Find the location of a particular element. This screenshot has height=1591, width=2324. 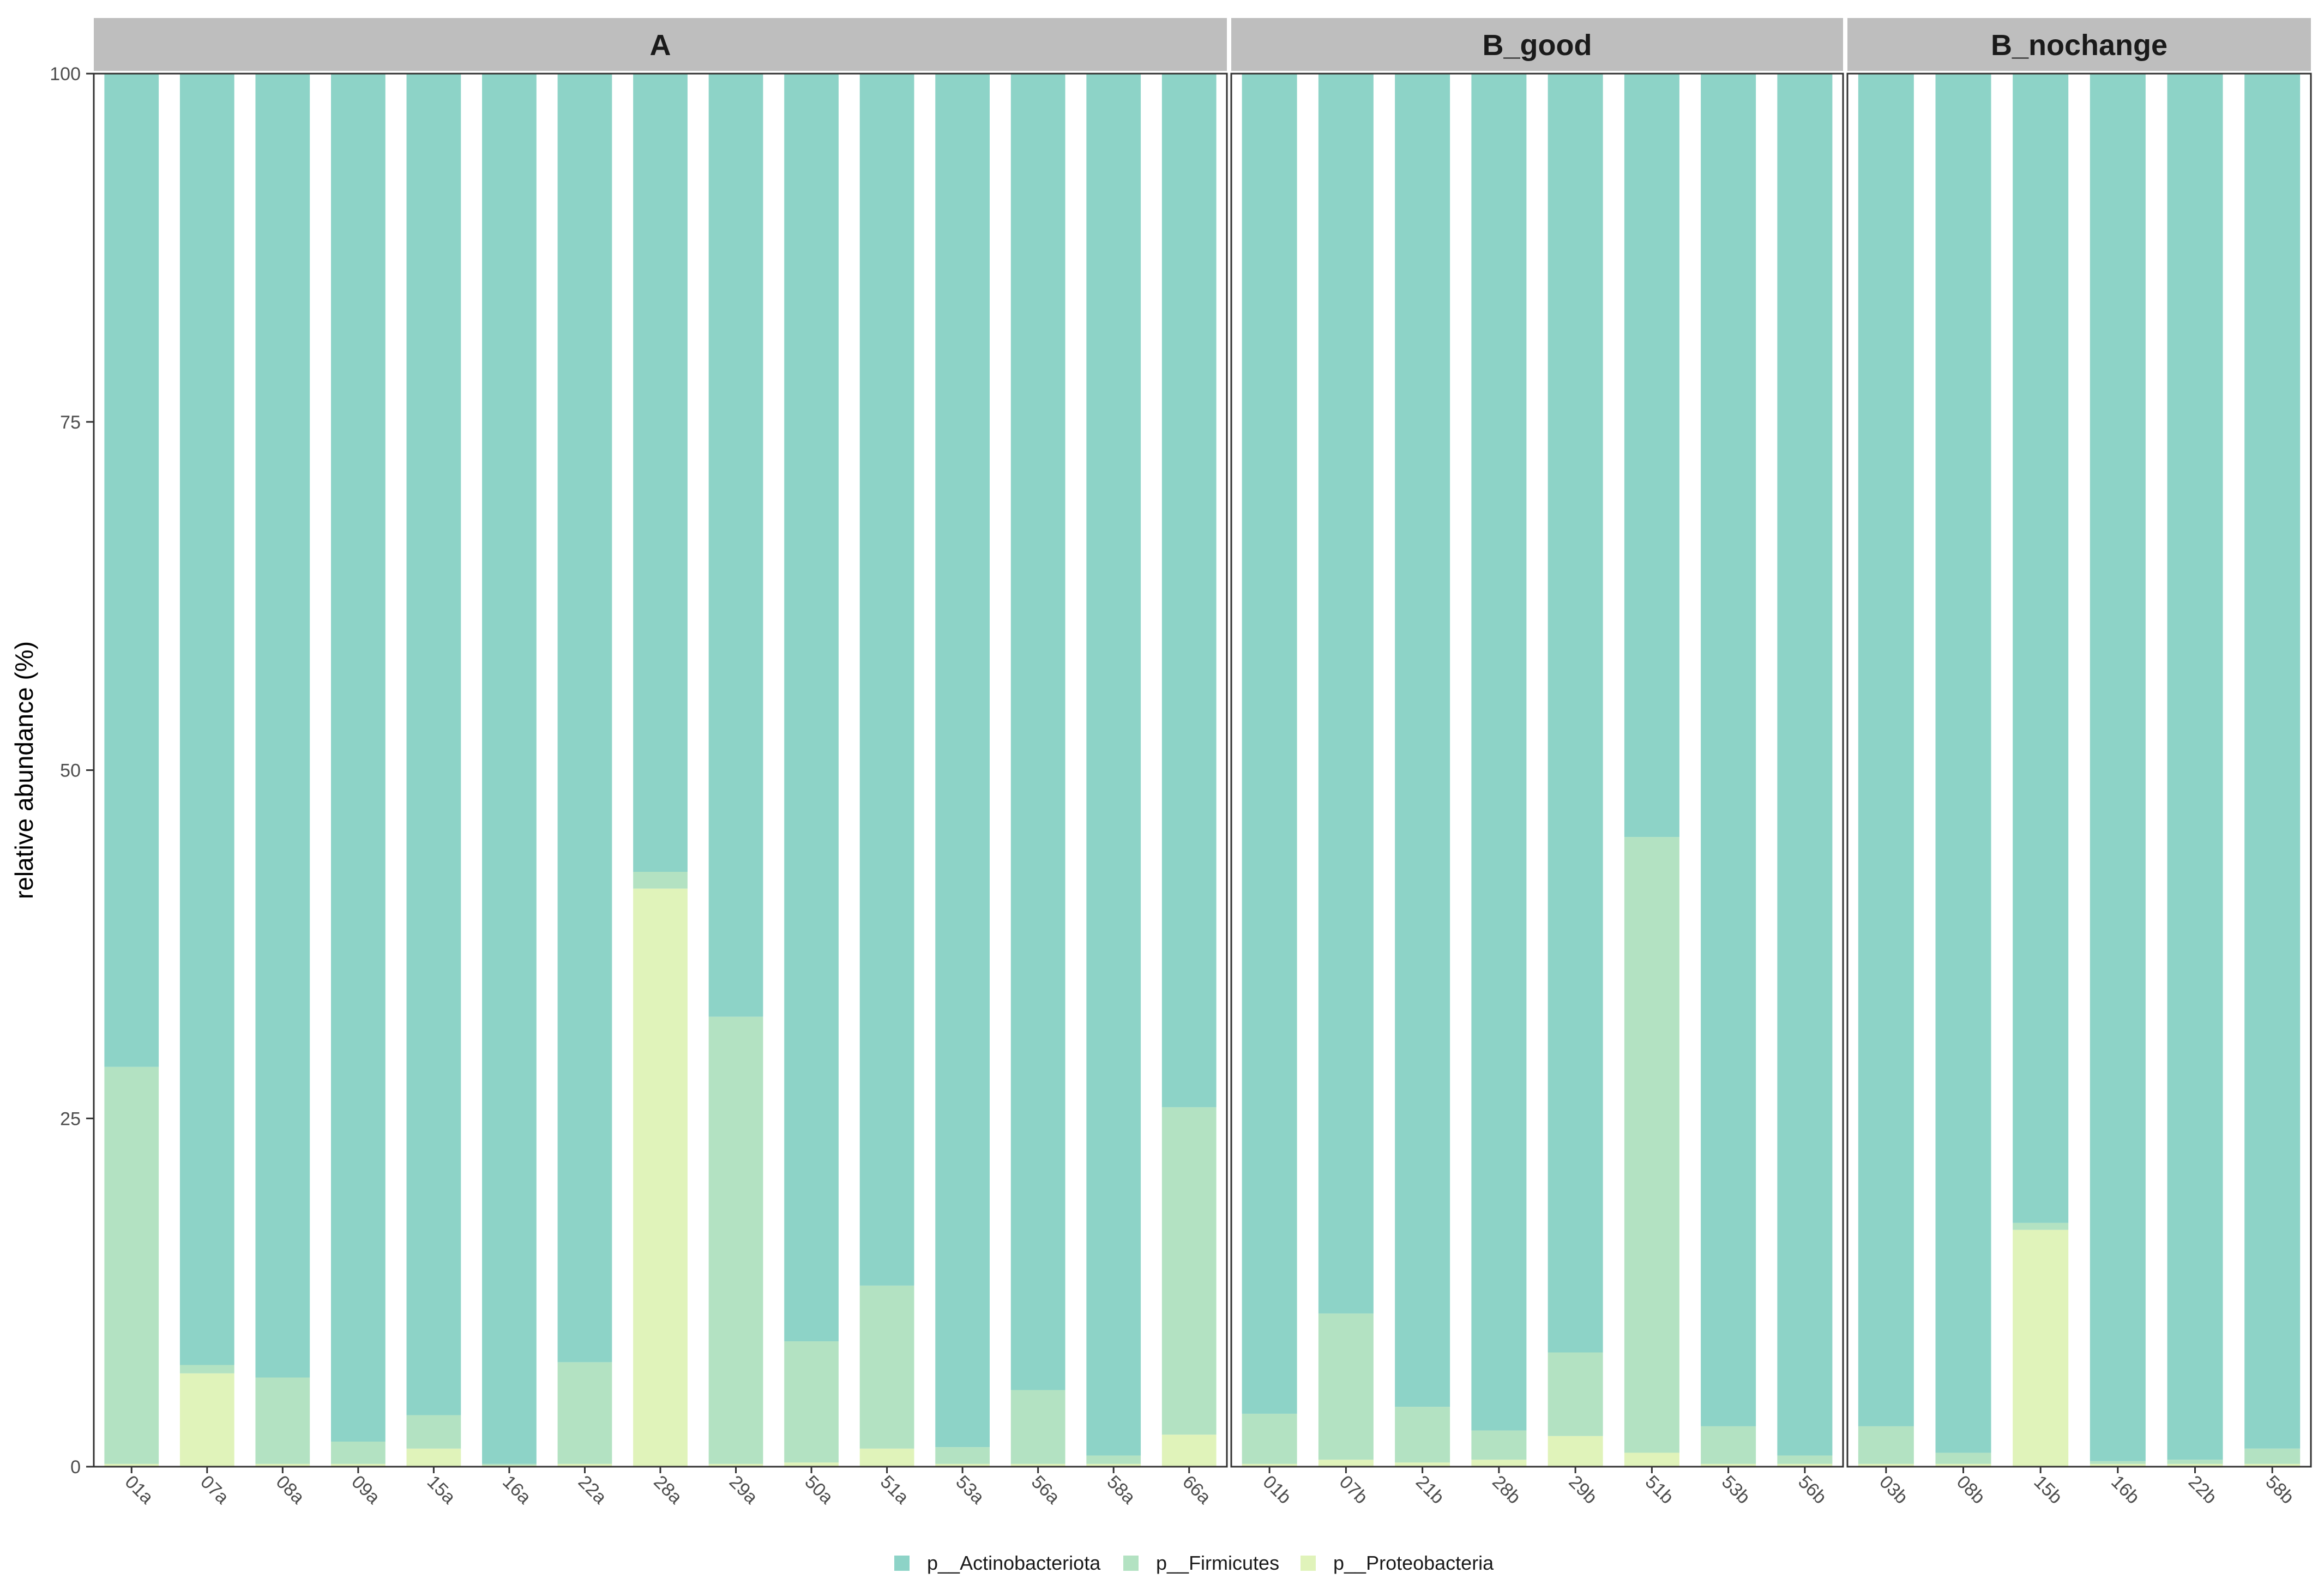

x-tick-label: 21b is located at coordinates (1430, 1490).